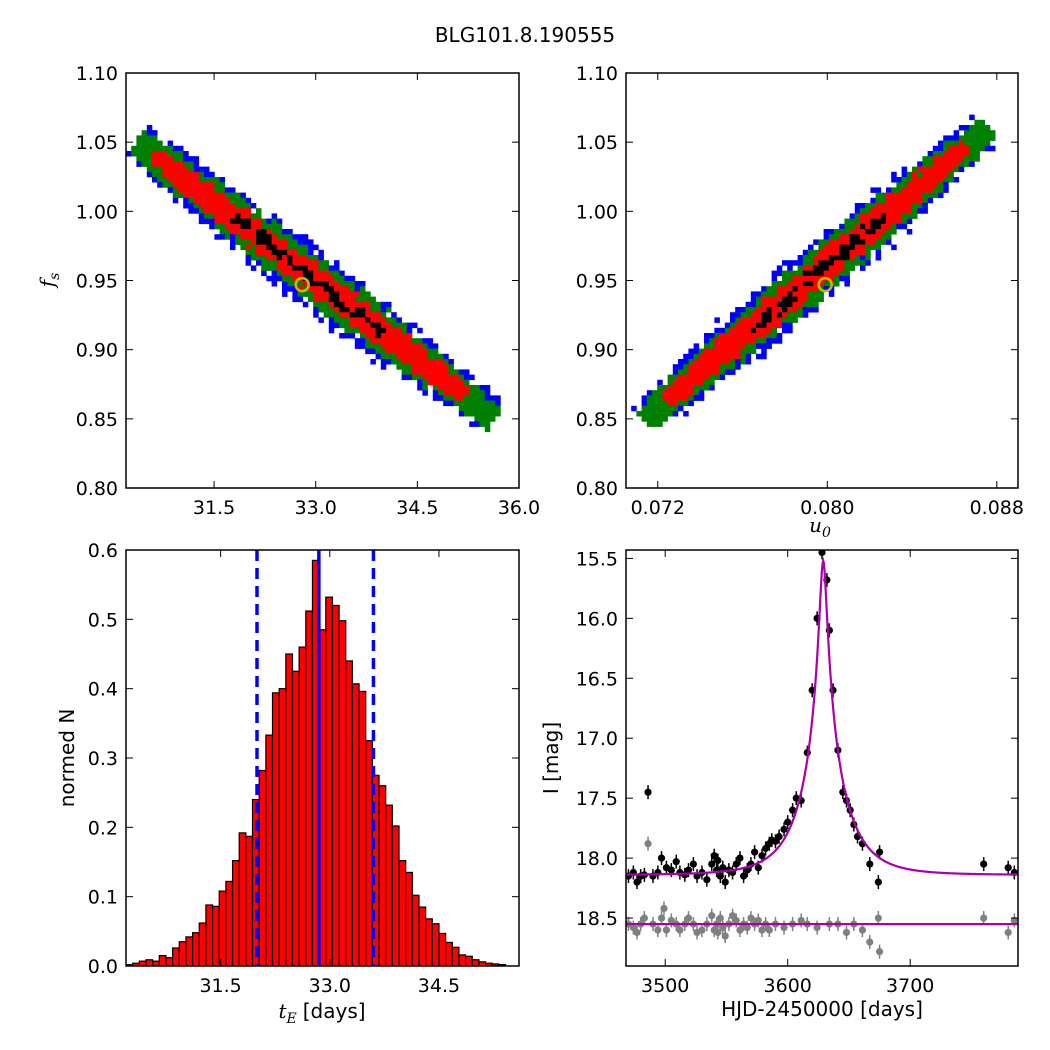  Describe the element at coordinates (665, 986) in the screenshot. I see `x-tick-label: 3500` at that location.